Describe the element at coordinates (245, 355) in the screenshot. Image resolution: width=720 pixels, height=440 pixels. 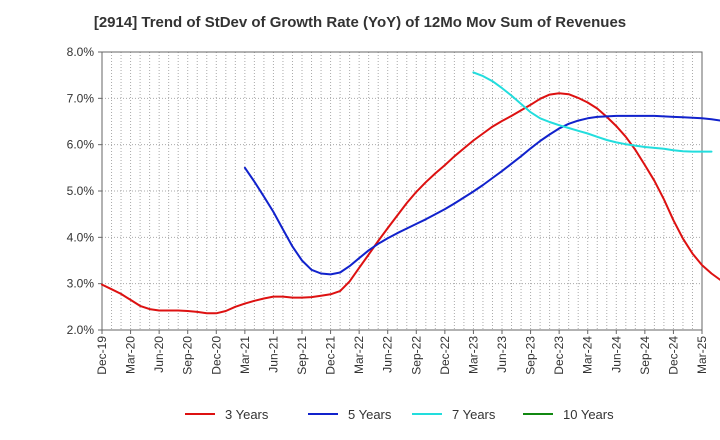
I see `x-tick-label: Mar-21` at that location.